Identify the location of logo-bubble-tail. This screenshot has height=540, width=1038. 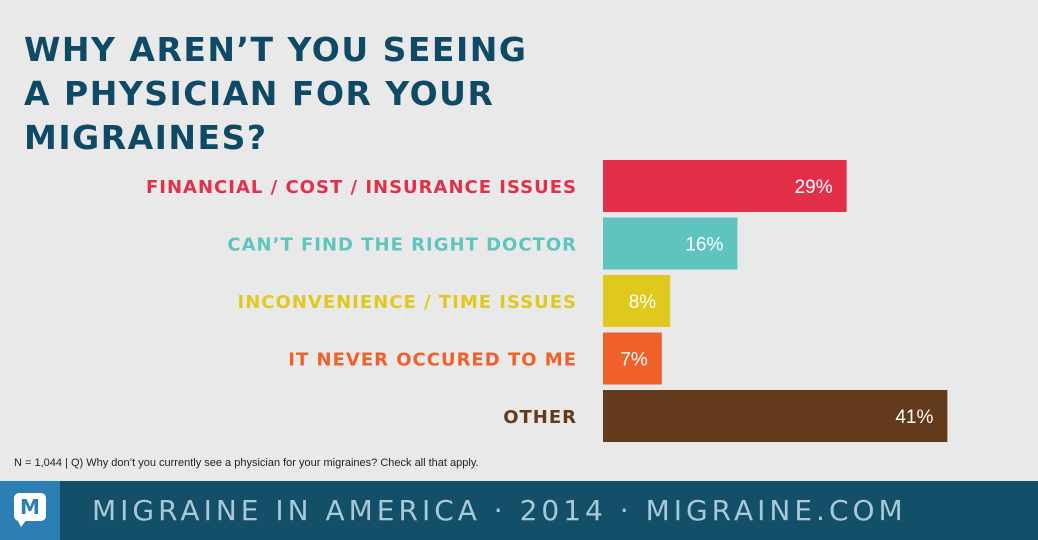
(22, 523).